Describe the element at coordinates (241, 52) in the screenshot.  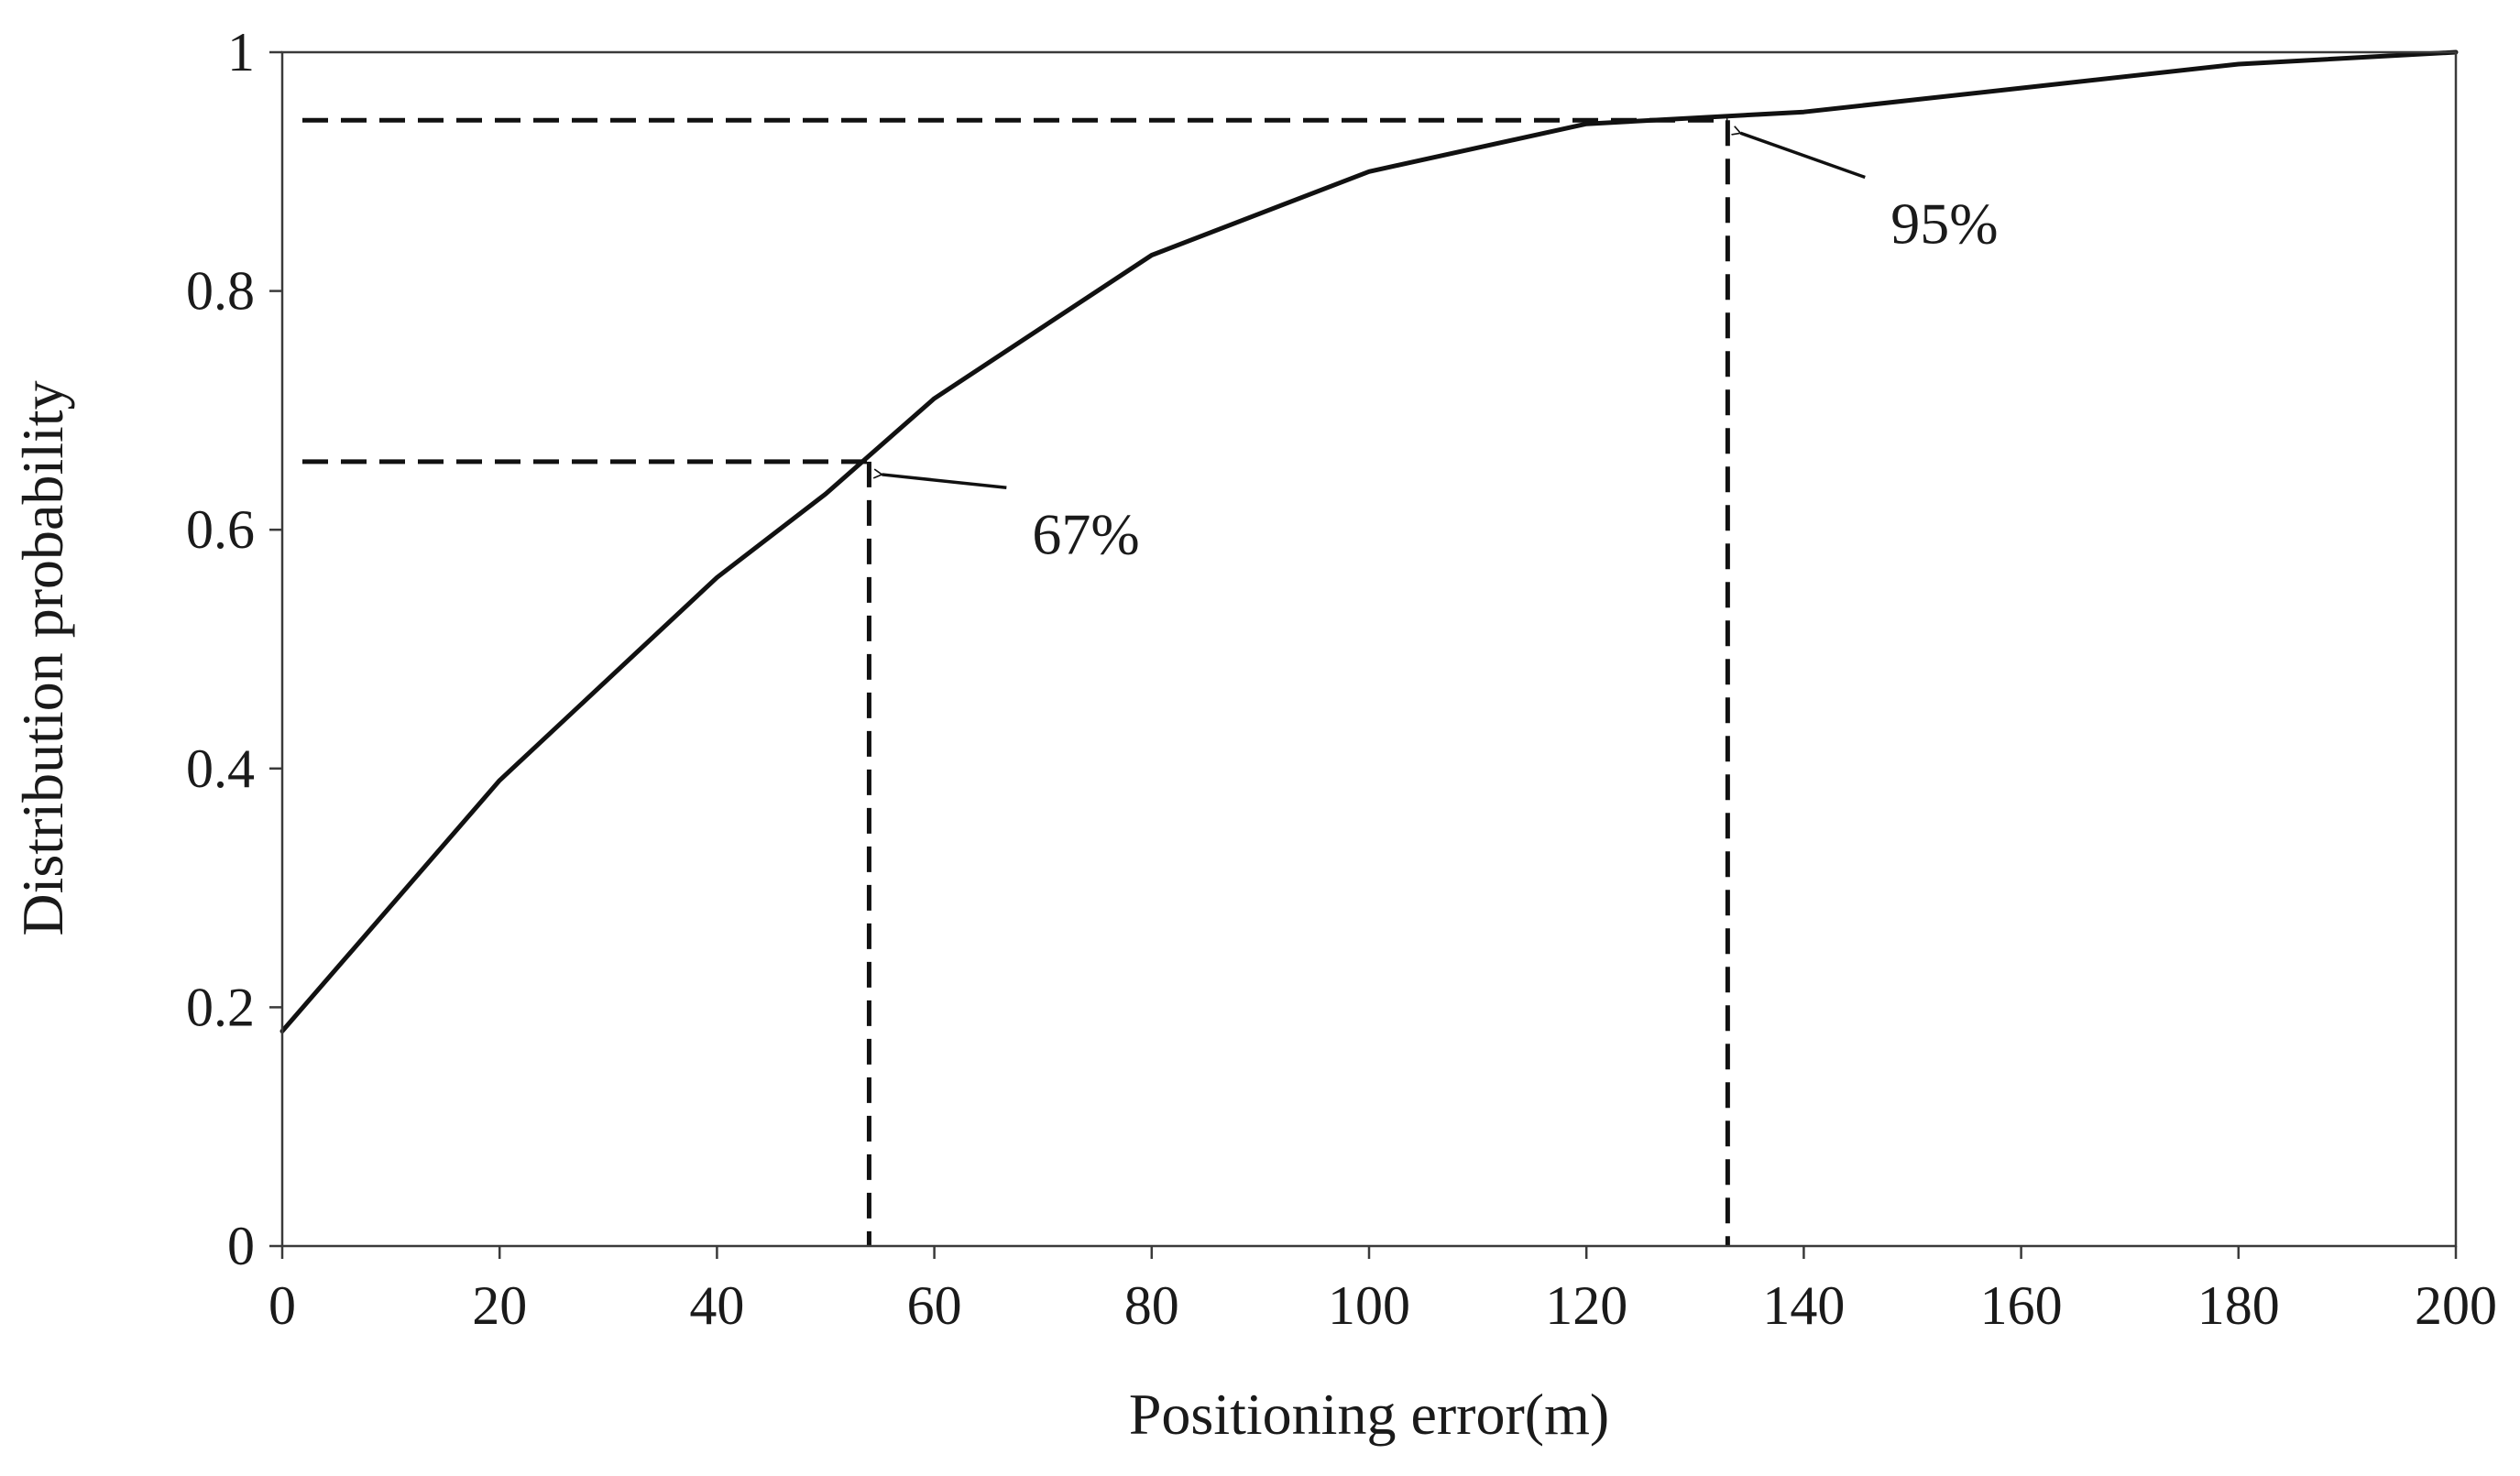
I see `y-tick-label: 1` at that location.